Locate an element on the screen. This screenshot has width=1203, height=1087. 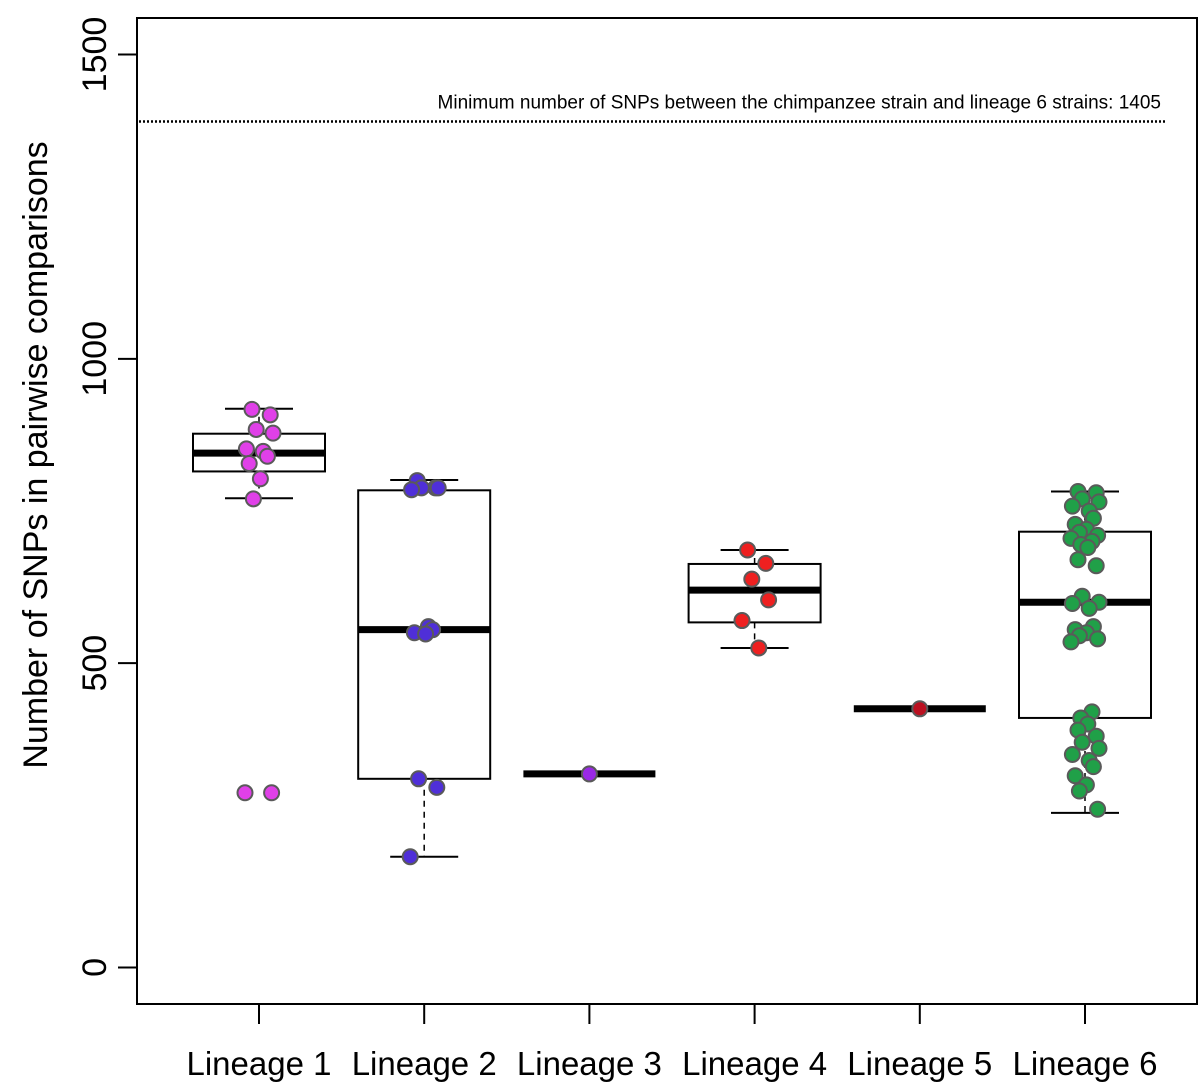
y-axis-label: Number of SNPs in pairwise comparisons is located at coordinates (36, 454).